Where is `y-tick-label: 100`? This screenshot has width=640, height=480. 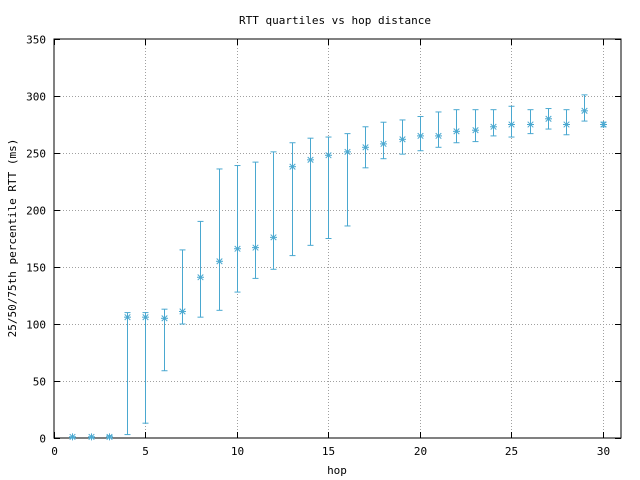 y-tick-label: 100 is located at coordinates (36, 325).